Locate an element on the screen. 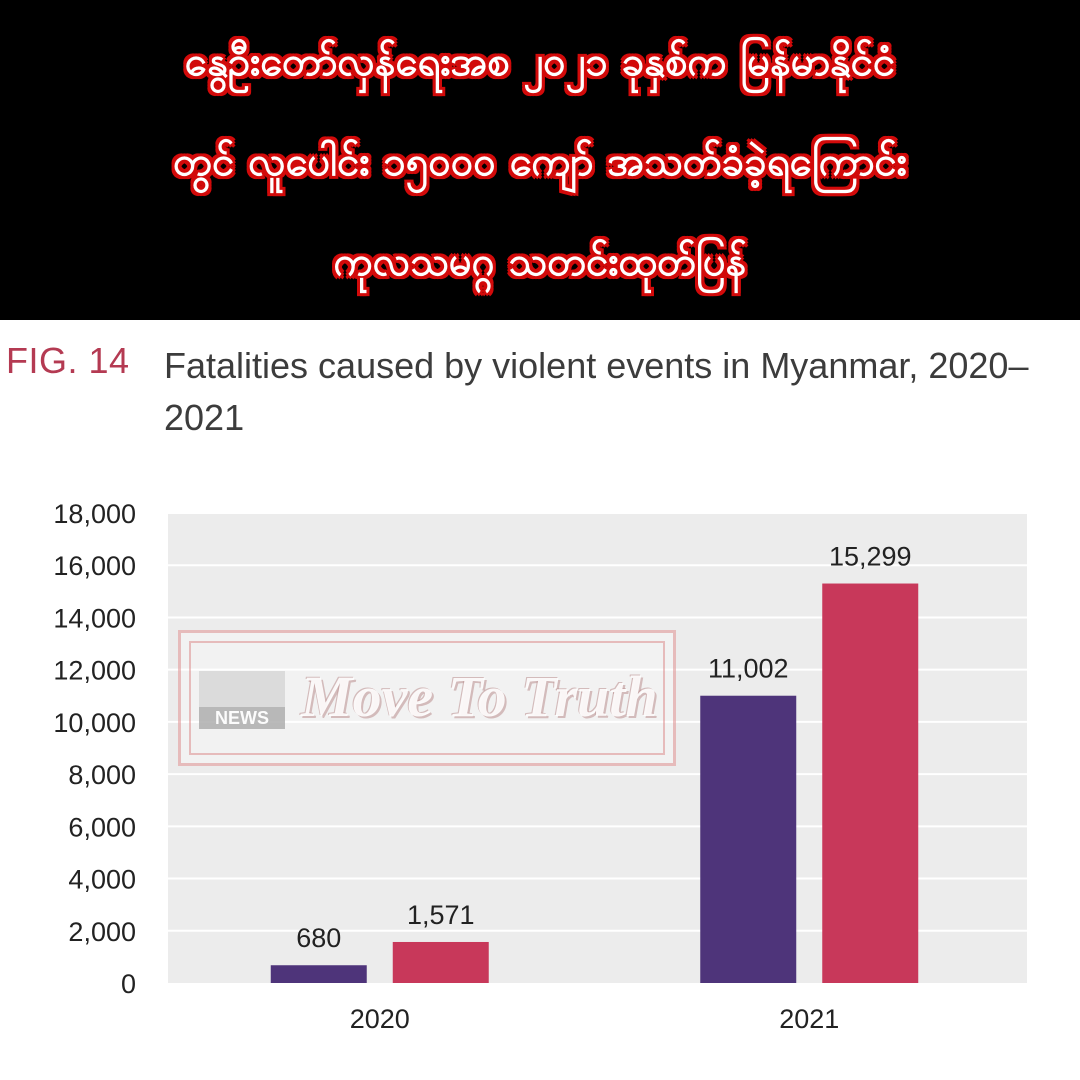 The height and width of the screenshot is (1080, 1080). y-tick-label: 16,000 is located at coordinates (94, 566).